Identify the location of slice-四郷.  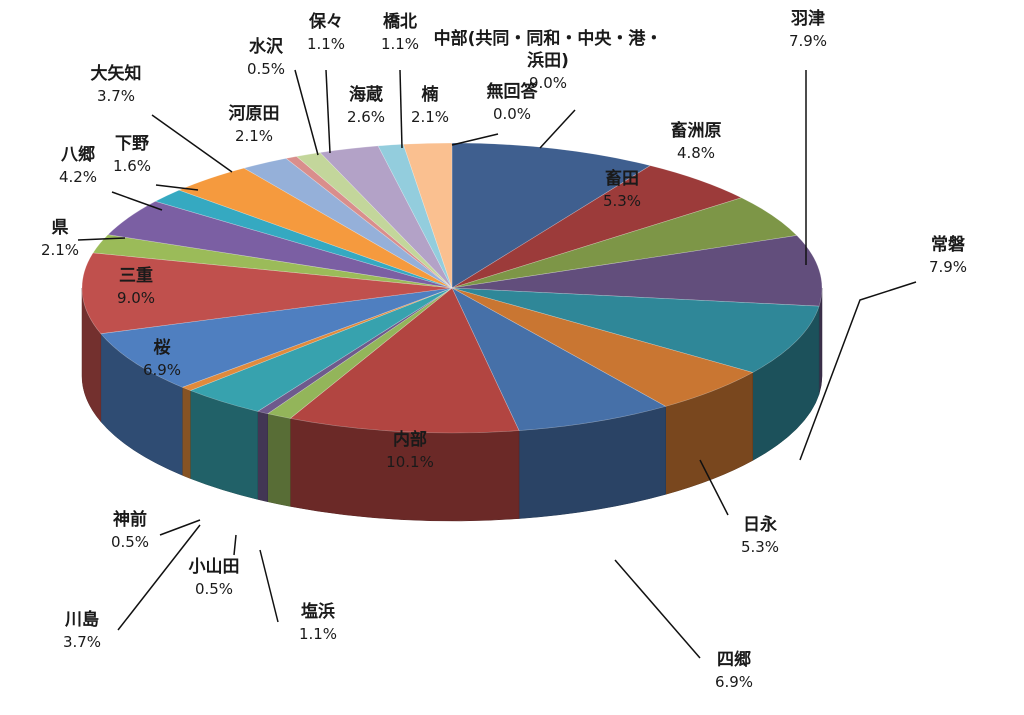
(559, 359).